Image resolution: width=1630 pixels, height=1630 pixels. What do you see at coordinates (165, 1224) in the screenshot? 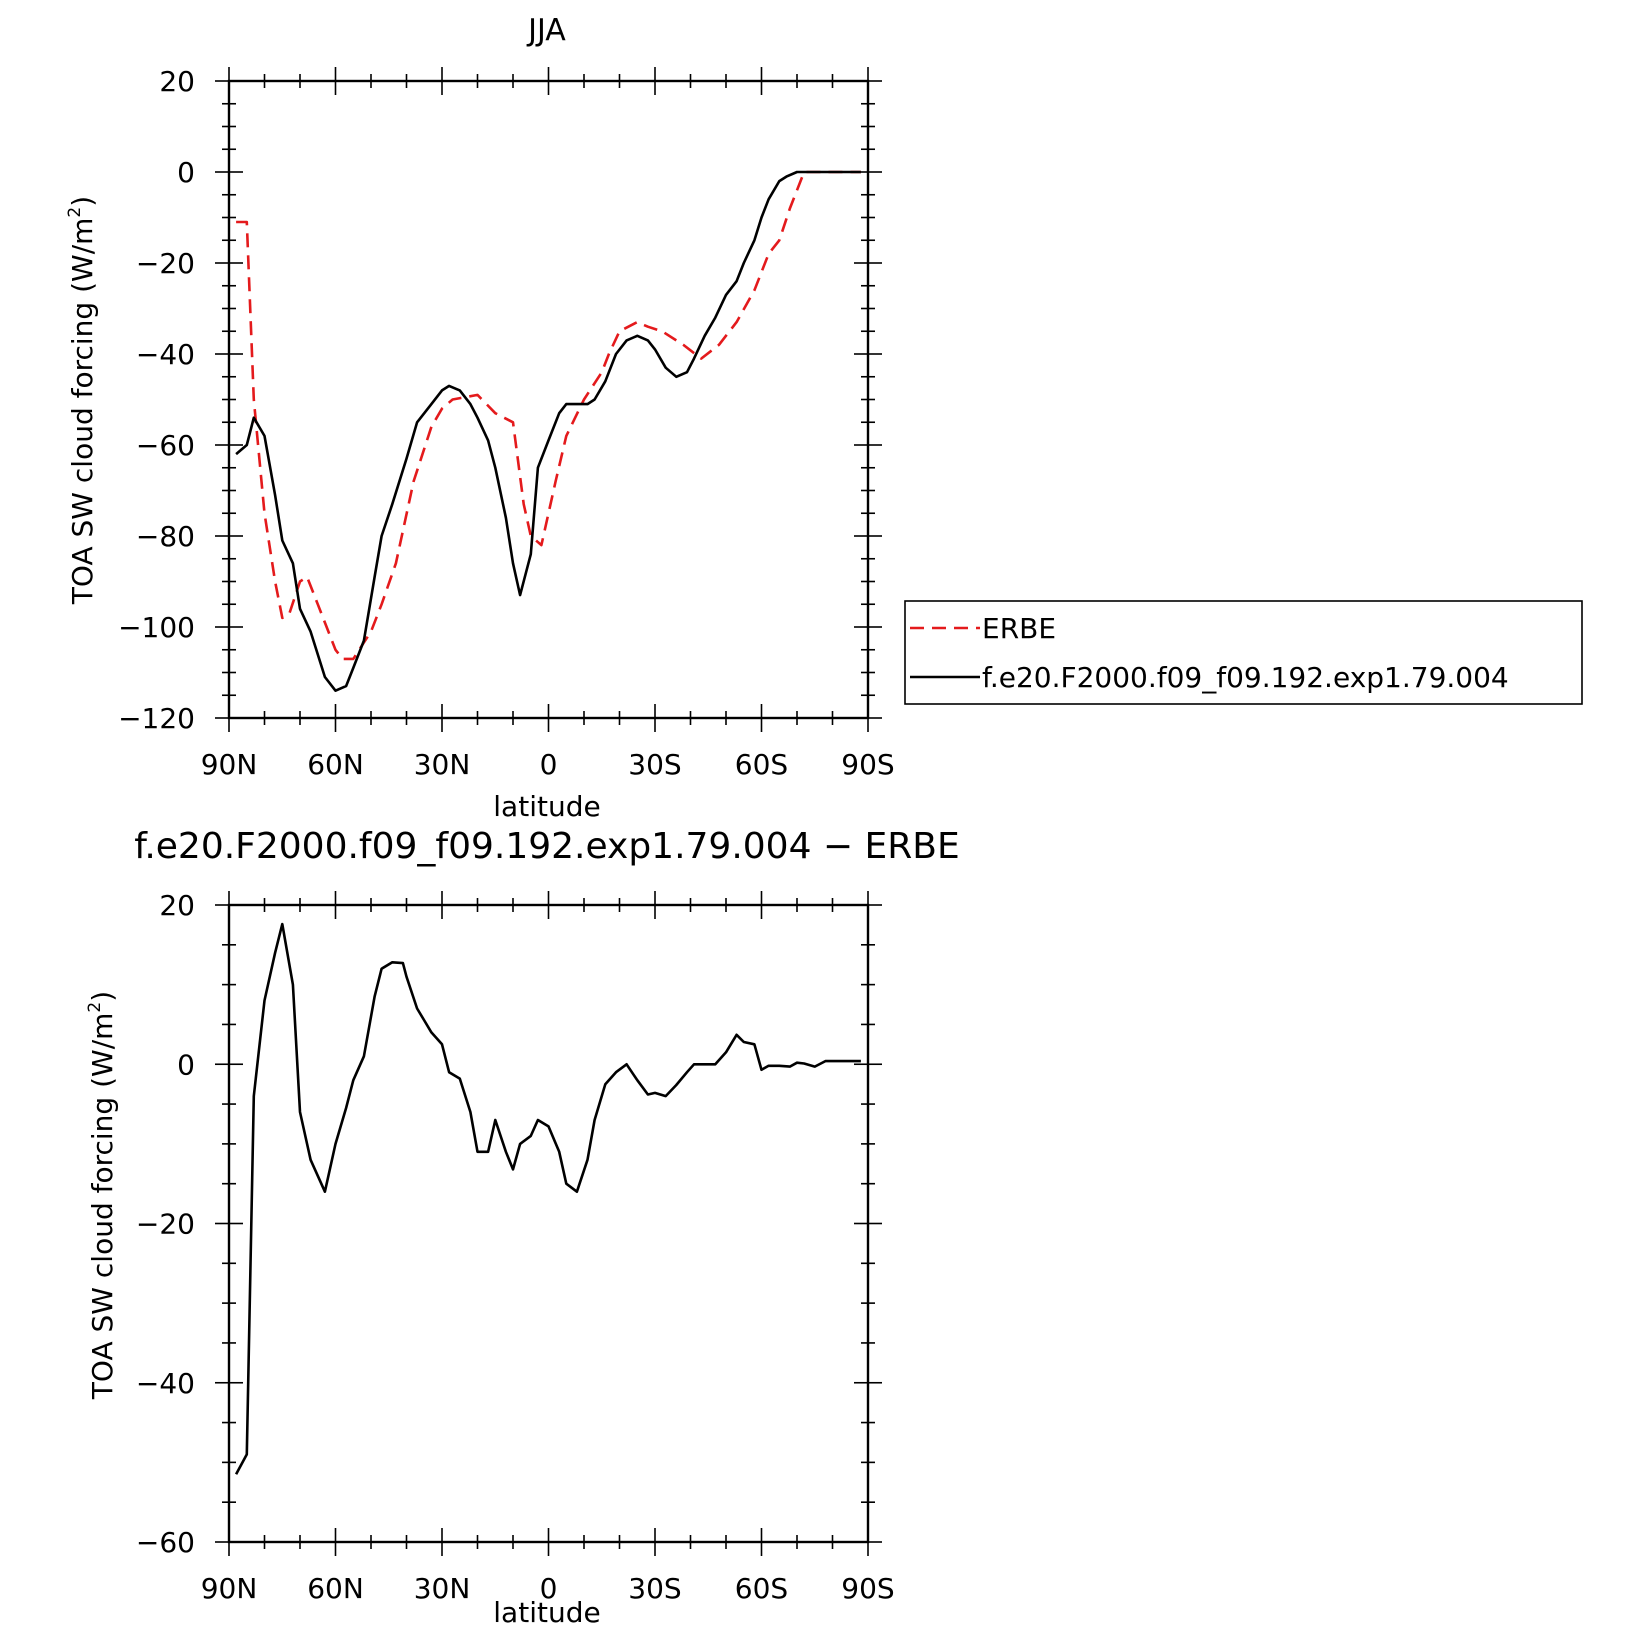
I see `bottom-y-tick-label: −20` at bounding box center [165, 1224].